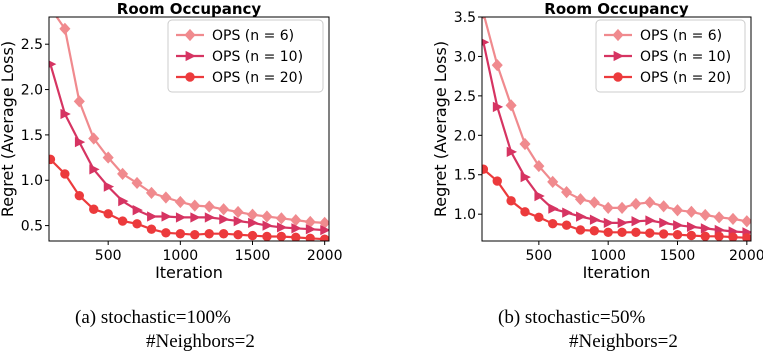 This screenshot has height=364, width=763. What do you see at coordinates (257, 78) in the screenshot?
I see `legend-label-3: OPS (n = 20)` at bounding box center [257, 78].